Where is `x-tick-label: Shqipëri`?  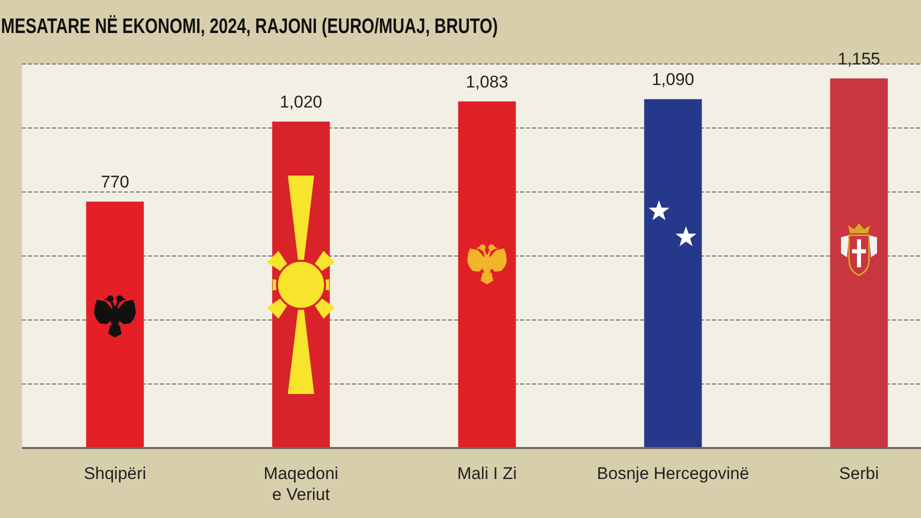 x-tick-label: Shqipëri is located at coordinates (115, 473).